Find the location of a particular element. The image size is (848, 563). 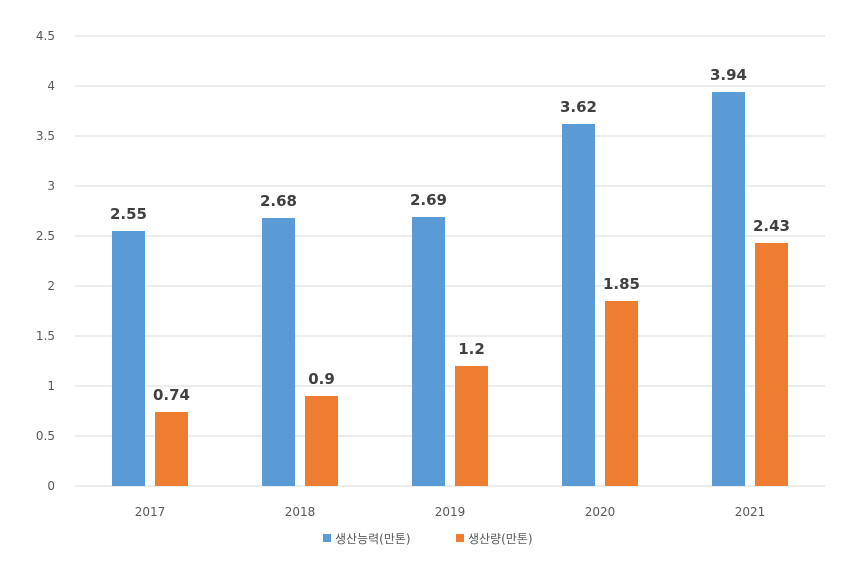

x-tick-label: 2019 is located at coordinates (450, 512).